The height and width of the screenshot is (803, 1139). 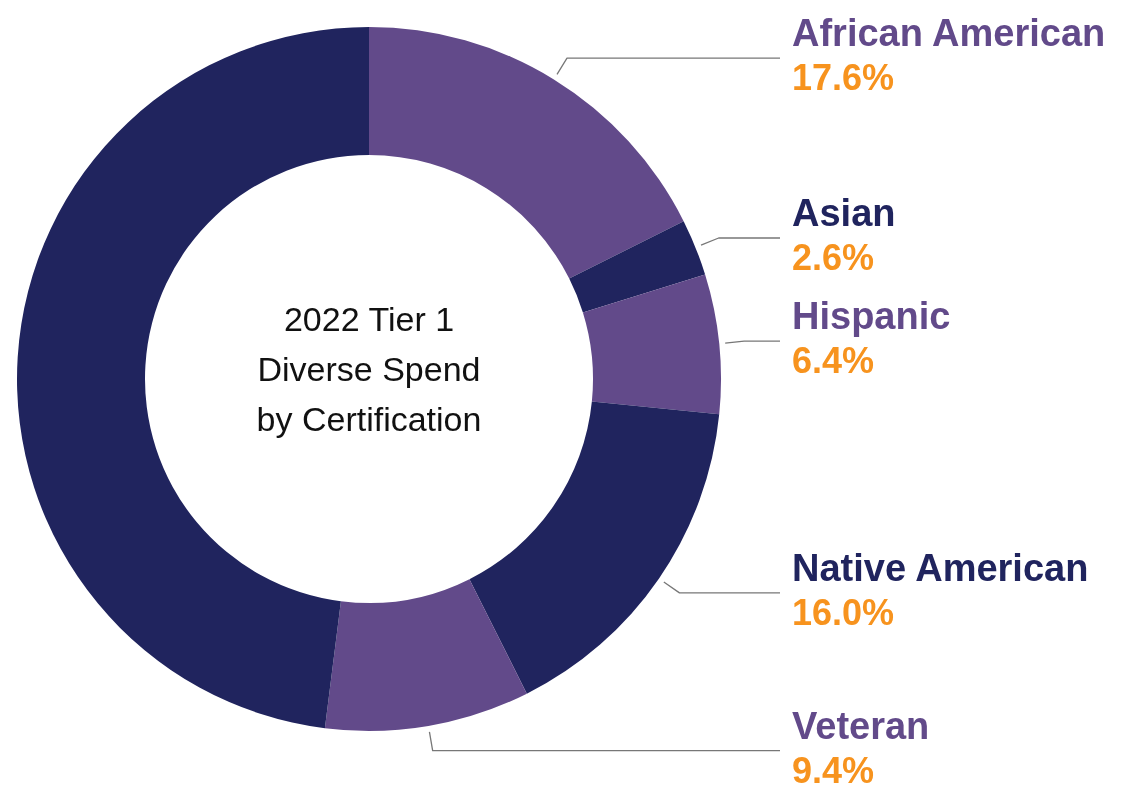 What do you see at coordinates (843, 78) in the screenshot?
I see `data-label: 17.6%` at bounding box center [843, 78].